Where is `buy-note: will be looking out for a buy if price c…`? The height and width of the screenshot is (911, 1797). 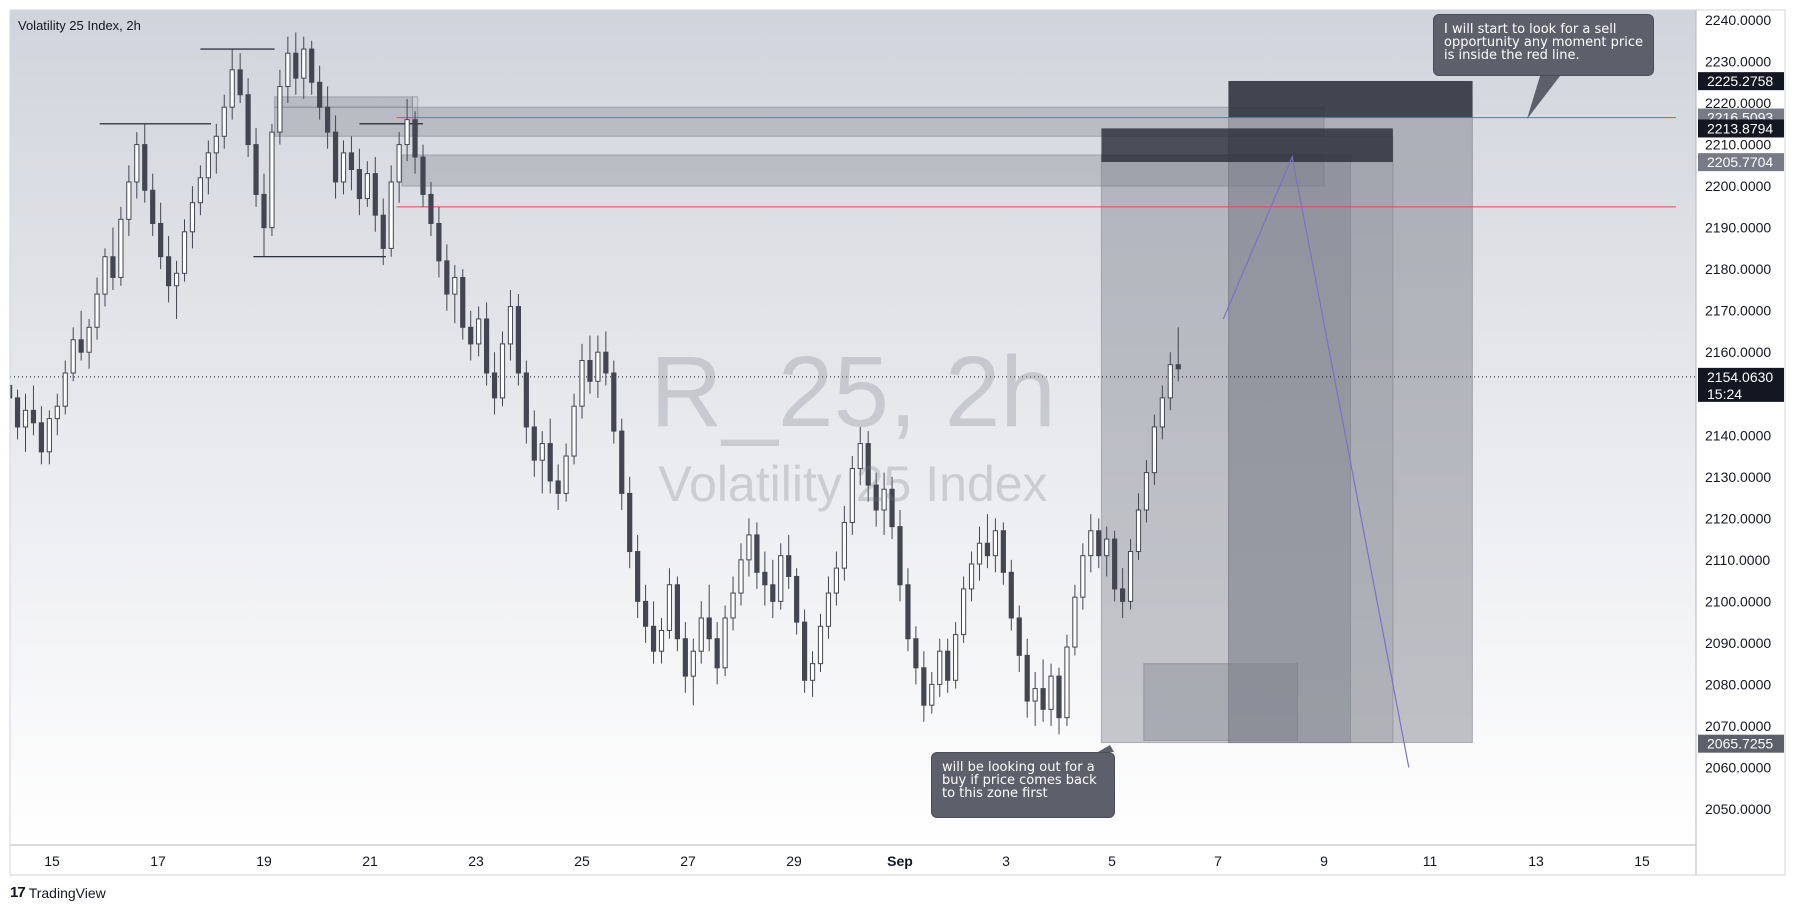 buy-note: will be looking out for a buy if price c… is located at coordinates (1023, 785).